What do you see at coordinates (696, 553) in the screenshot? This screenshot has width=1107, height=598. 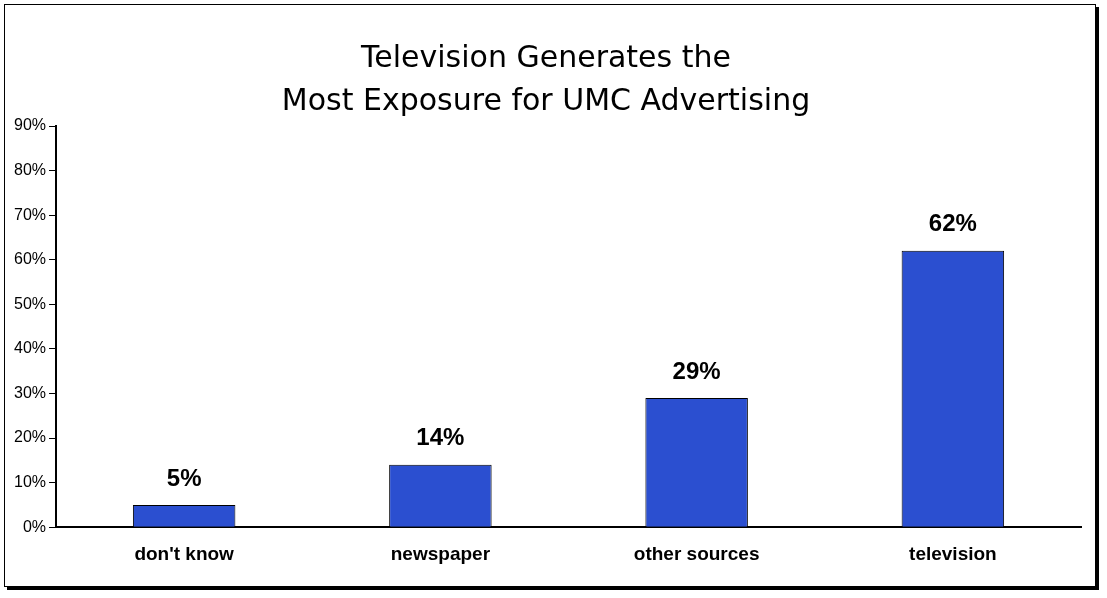 I see `x-tick-label: other sources` at bounding box center [696, 553].